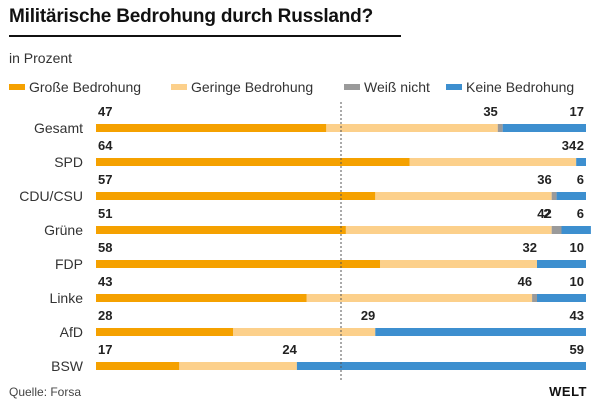  I want to click on value-label-geringe-bedrohung: 24, so click(289, 349).